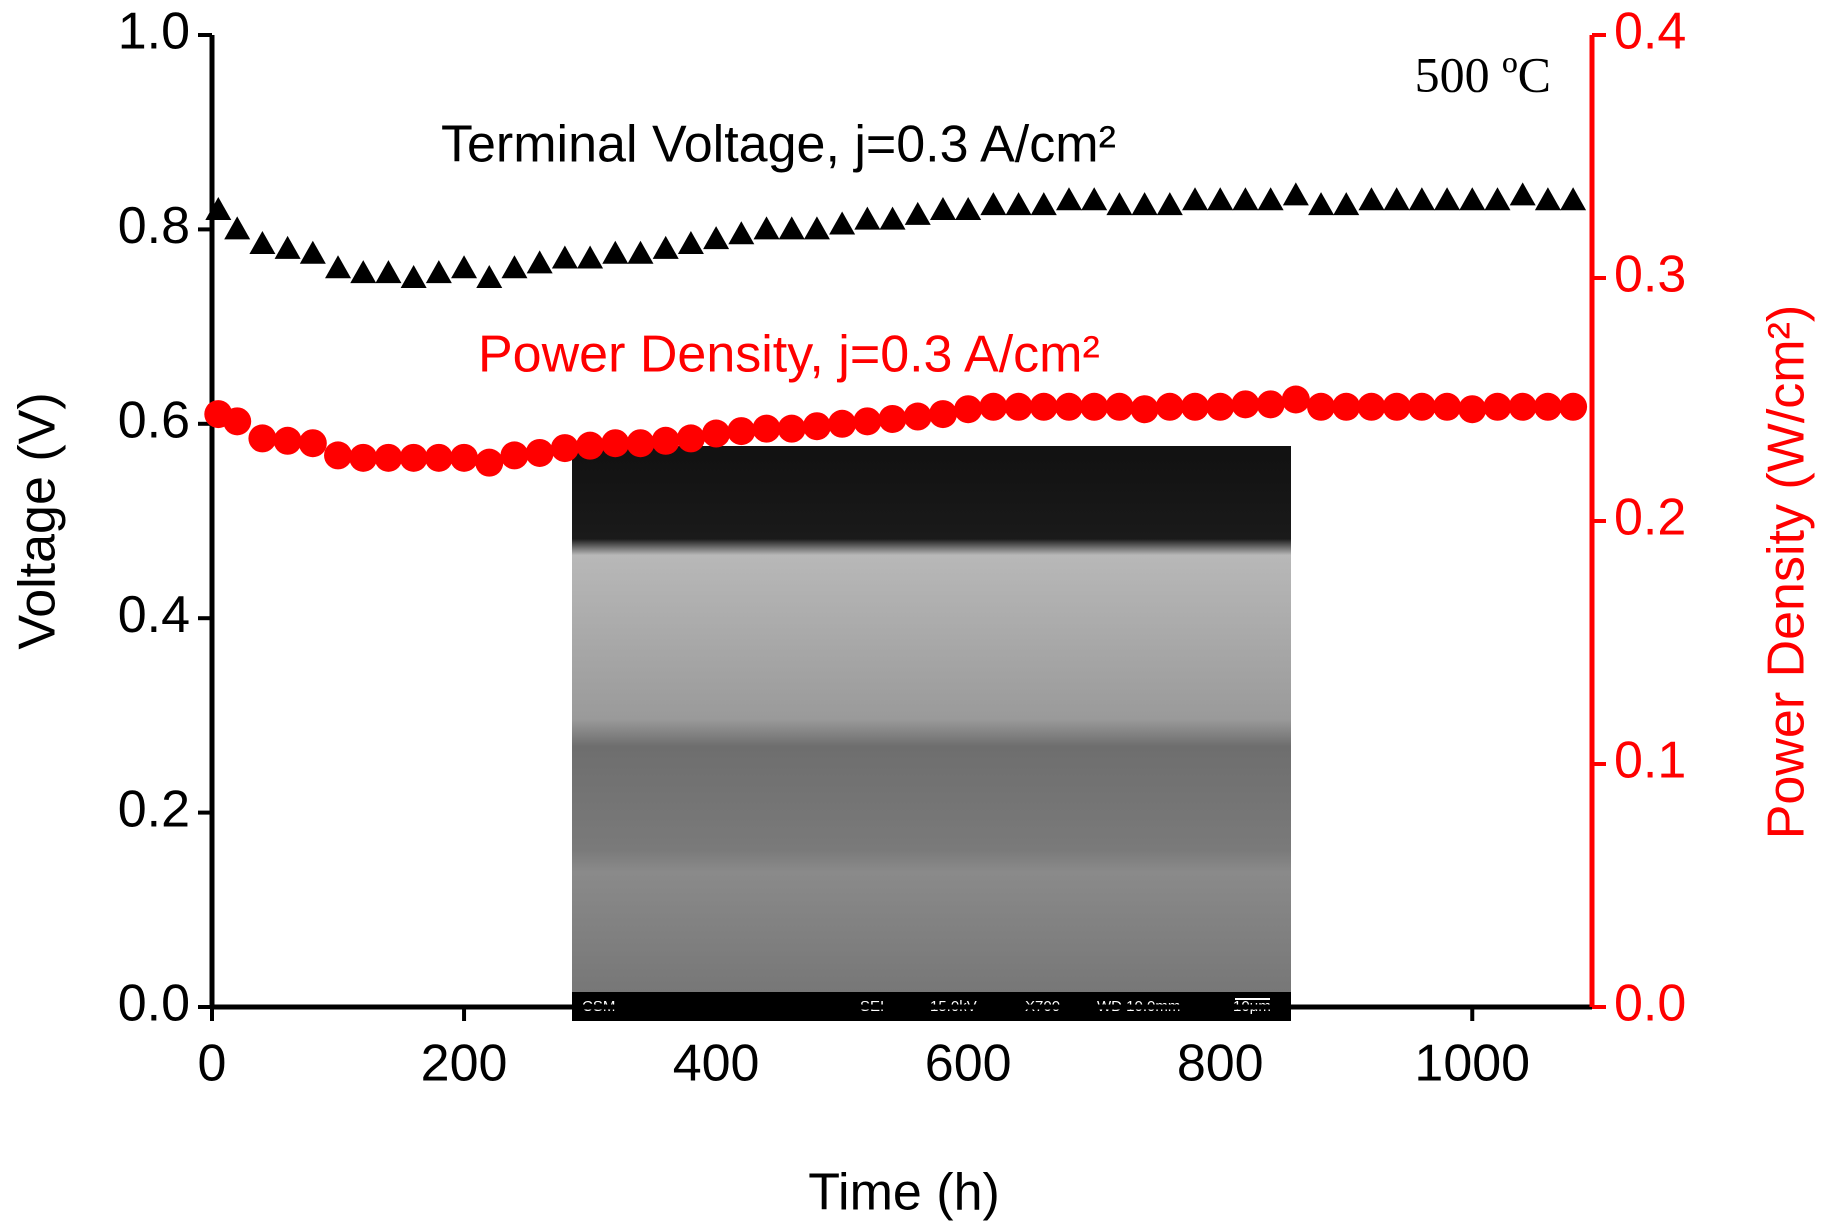 The width and height of the screenshot is (1829, 1230). I want to click on y2-axis-title: Power Density (W/cm²), so click(1787, 572).